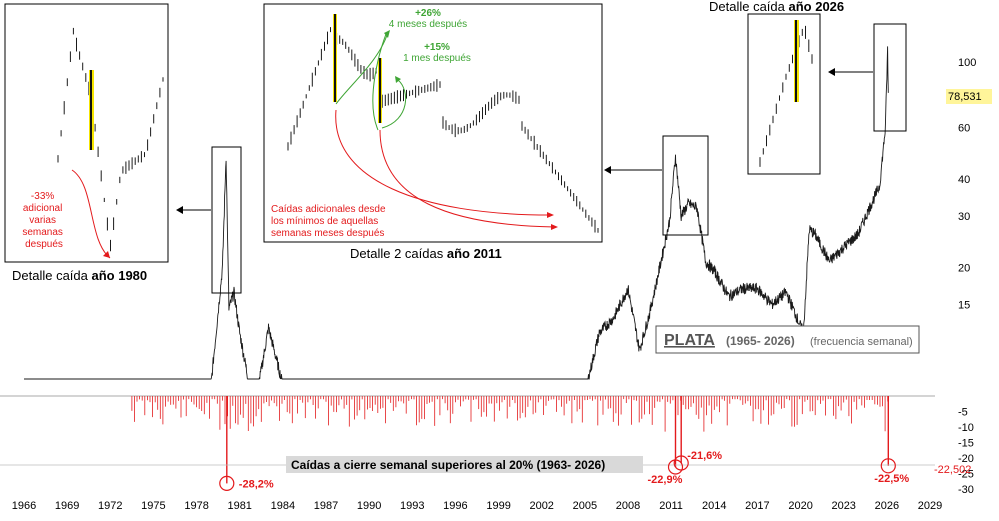 This screenshot has width=999, height=521. I want to click on drop-title-bg, so click(464, 464).